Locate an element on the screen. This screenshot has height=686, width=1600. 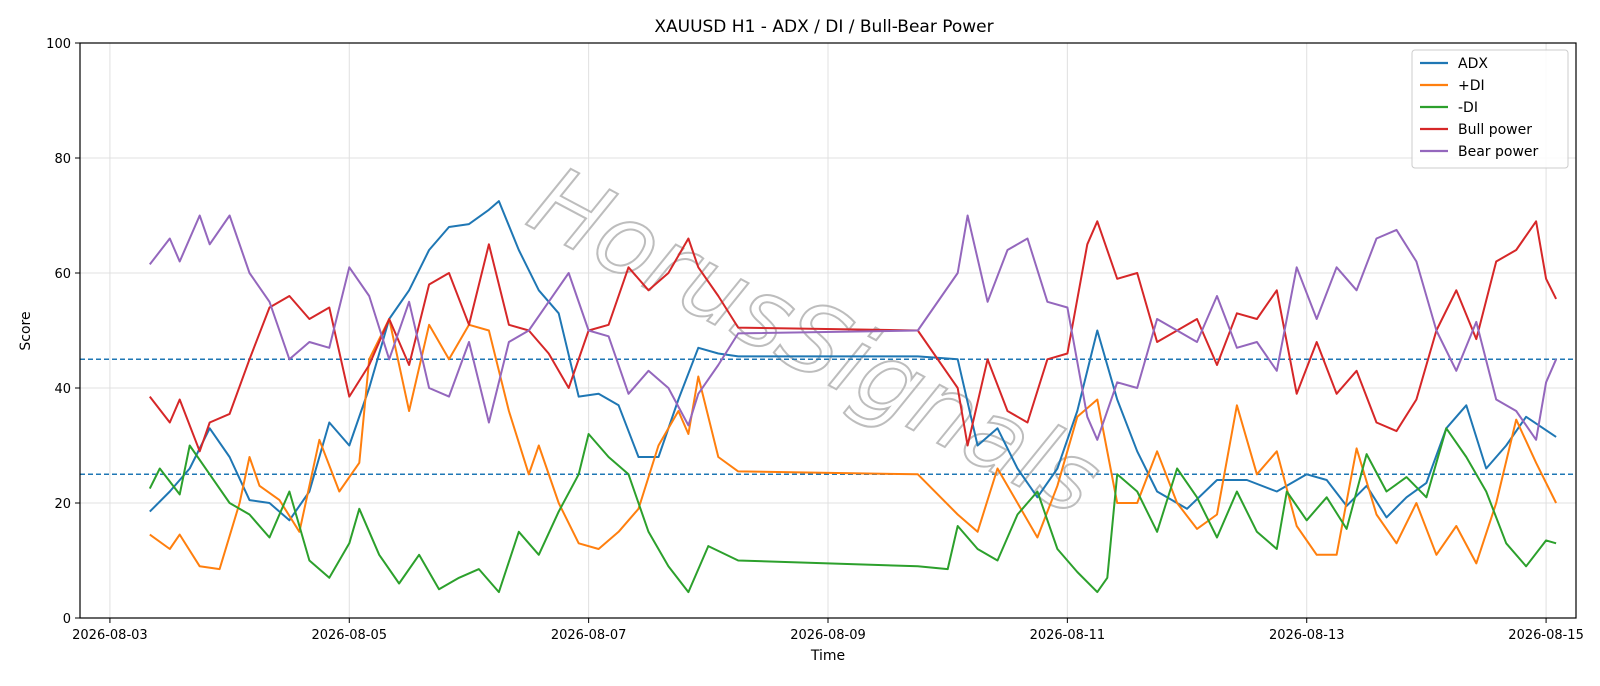
y-tick-label: 80 is located at coordinates (62, 159).